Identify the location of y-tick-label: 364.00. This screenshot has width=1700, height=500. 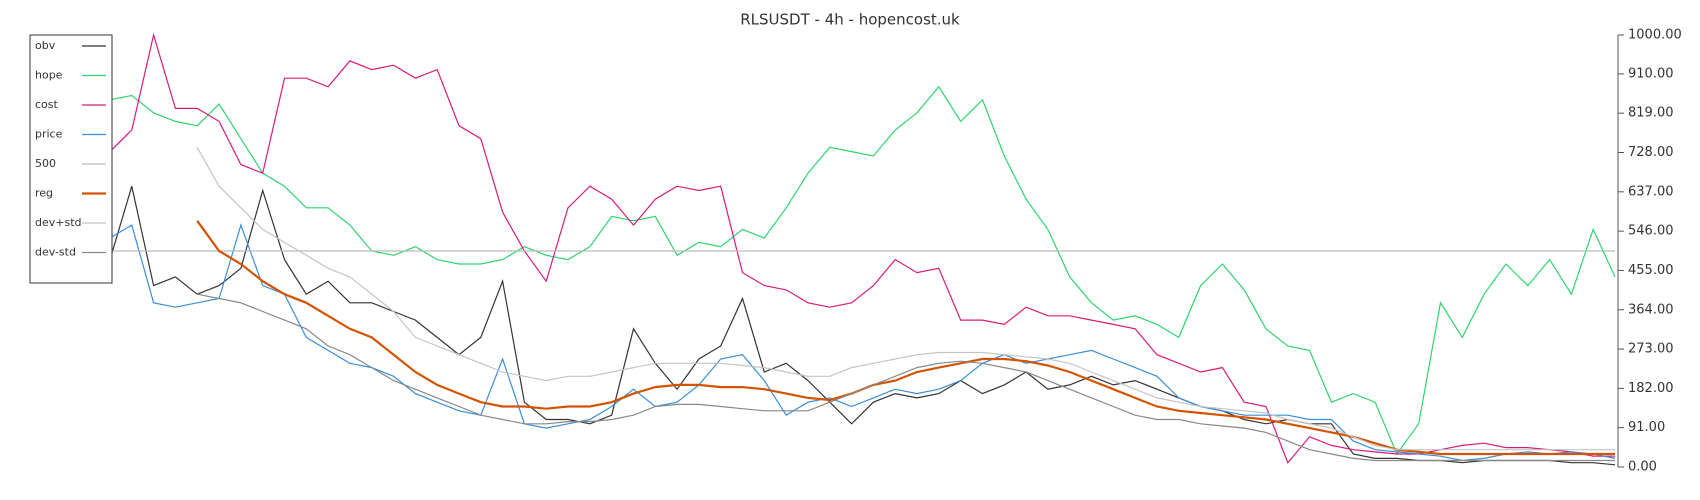
(1651, 309).